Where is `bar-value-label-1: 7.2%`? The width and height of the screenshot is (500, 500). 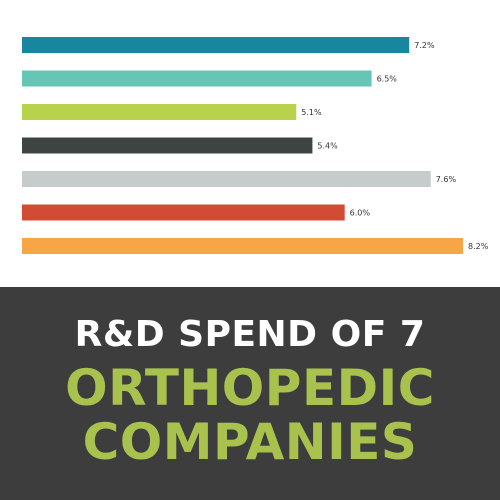
bar-value-label-1: 7.2% is located at coordinates (424, 45).